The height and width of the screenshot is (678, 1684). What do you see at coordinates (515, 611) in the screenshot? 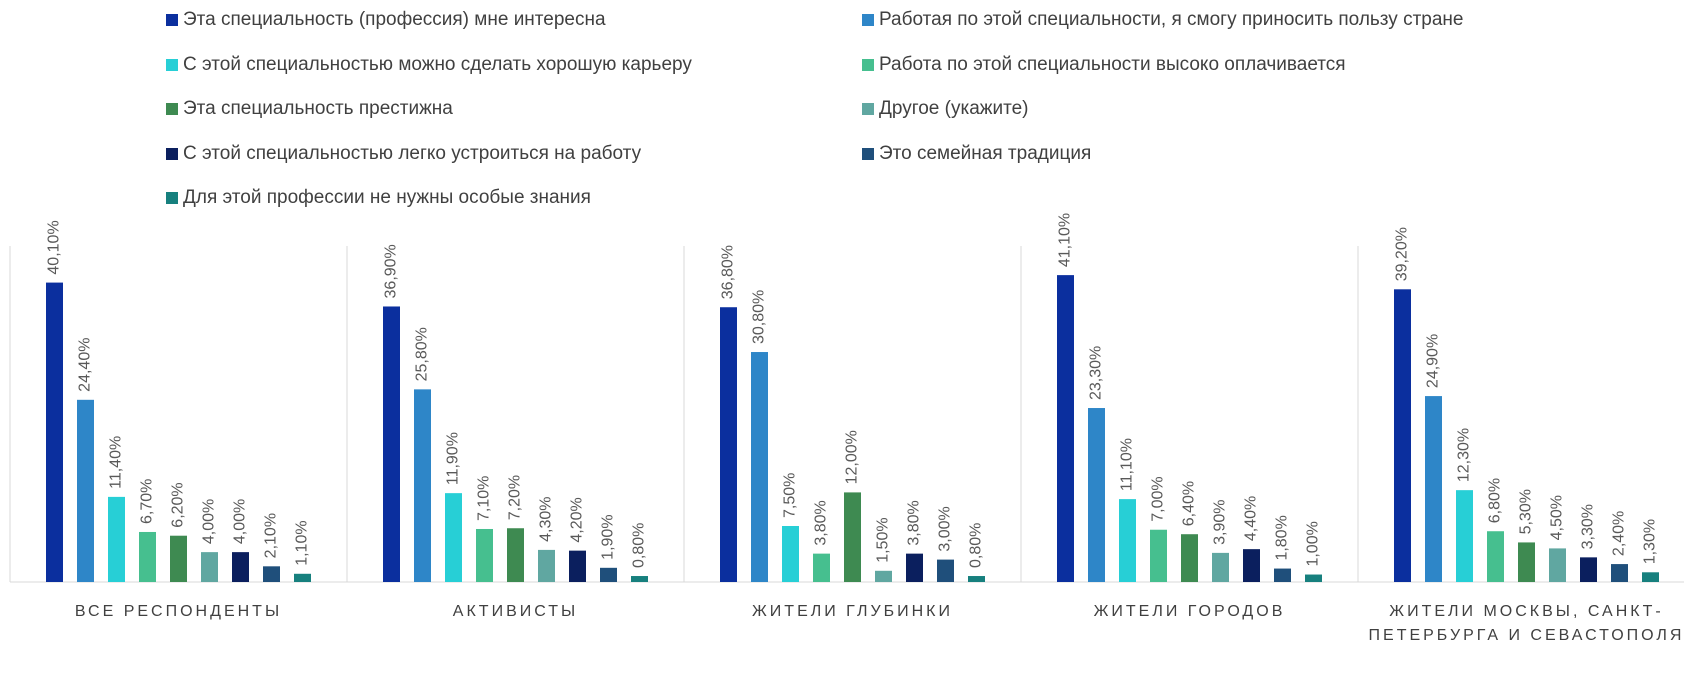
I see `x-tick-label: АКТИВИСТЫ` at bounding box center [515, 611].